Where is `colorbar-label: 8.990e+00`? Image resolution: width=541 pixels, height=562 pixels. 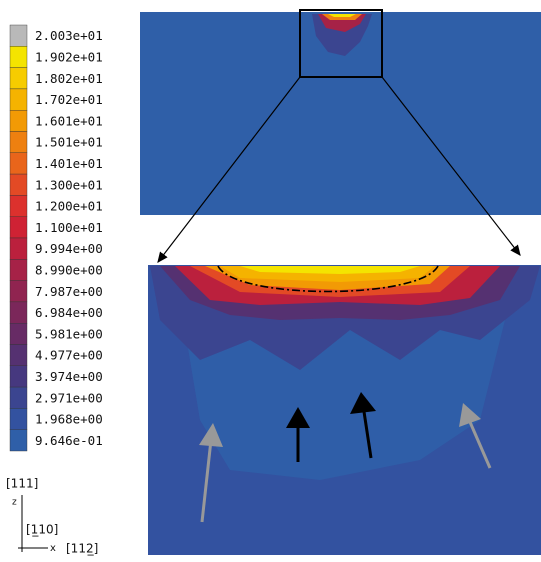
colorbar-label: 8.990e+00 is located at coordinates (69, 269).